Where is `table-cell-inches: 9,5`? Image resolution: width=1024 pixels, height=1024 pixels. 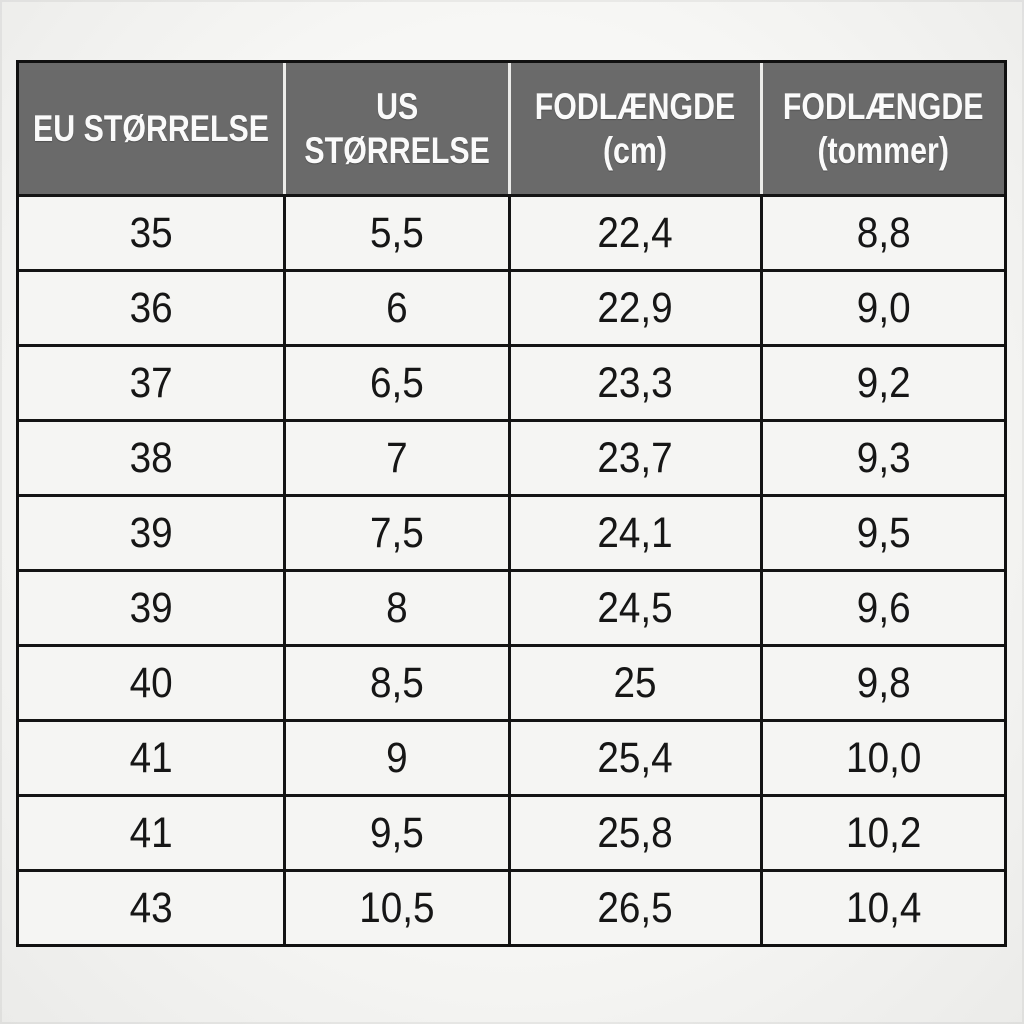 table-cell-inches: 9,5 is located at coordinates (881, 531).